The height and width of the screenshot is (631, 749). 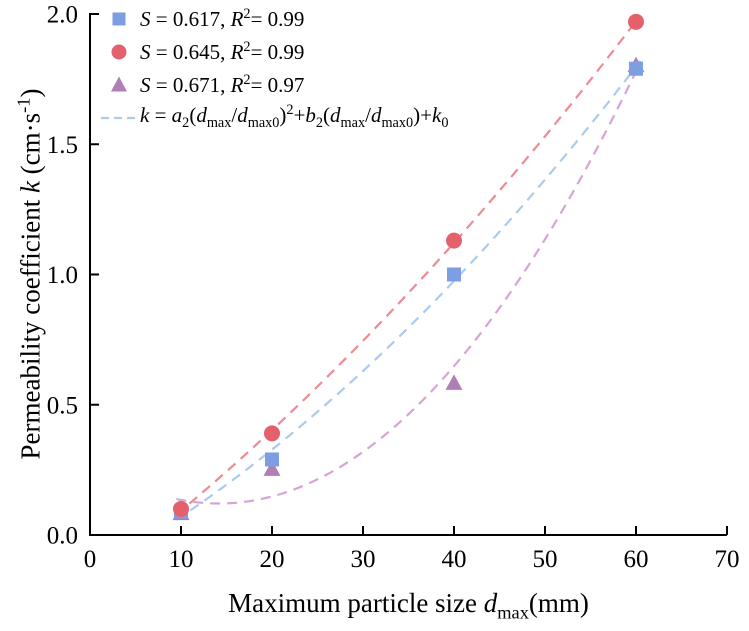 I want to click on circle-marker-icon, so click(x=119, y=52).